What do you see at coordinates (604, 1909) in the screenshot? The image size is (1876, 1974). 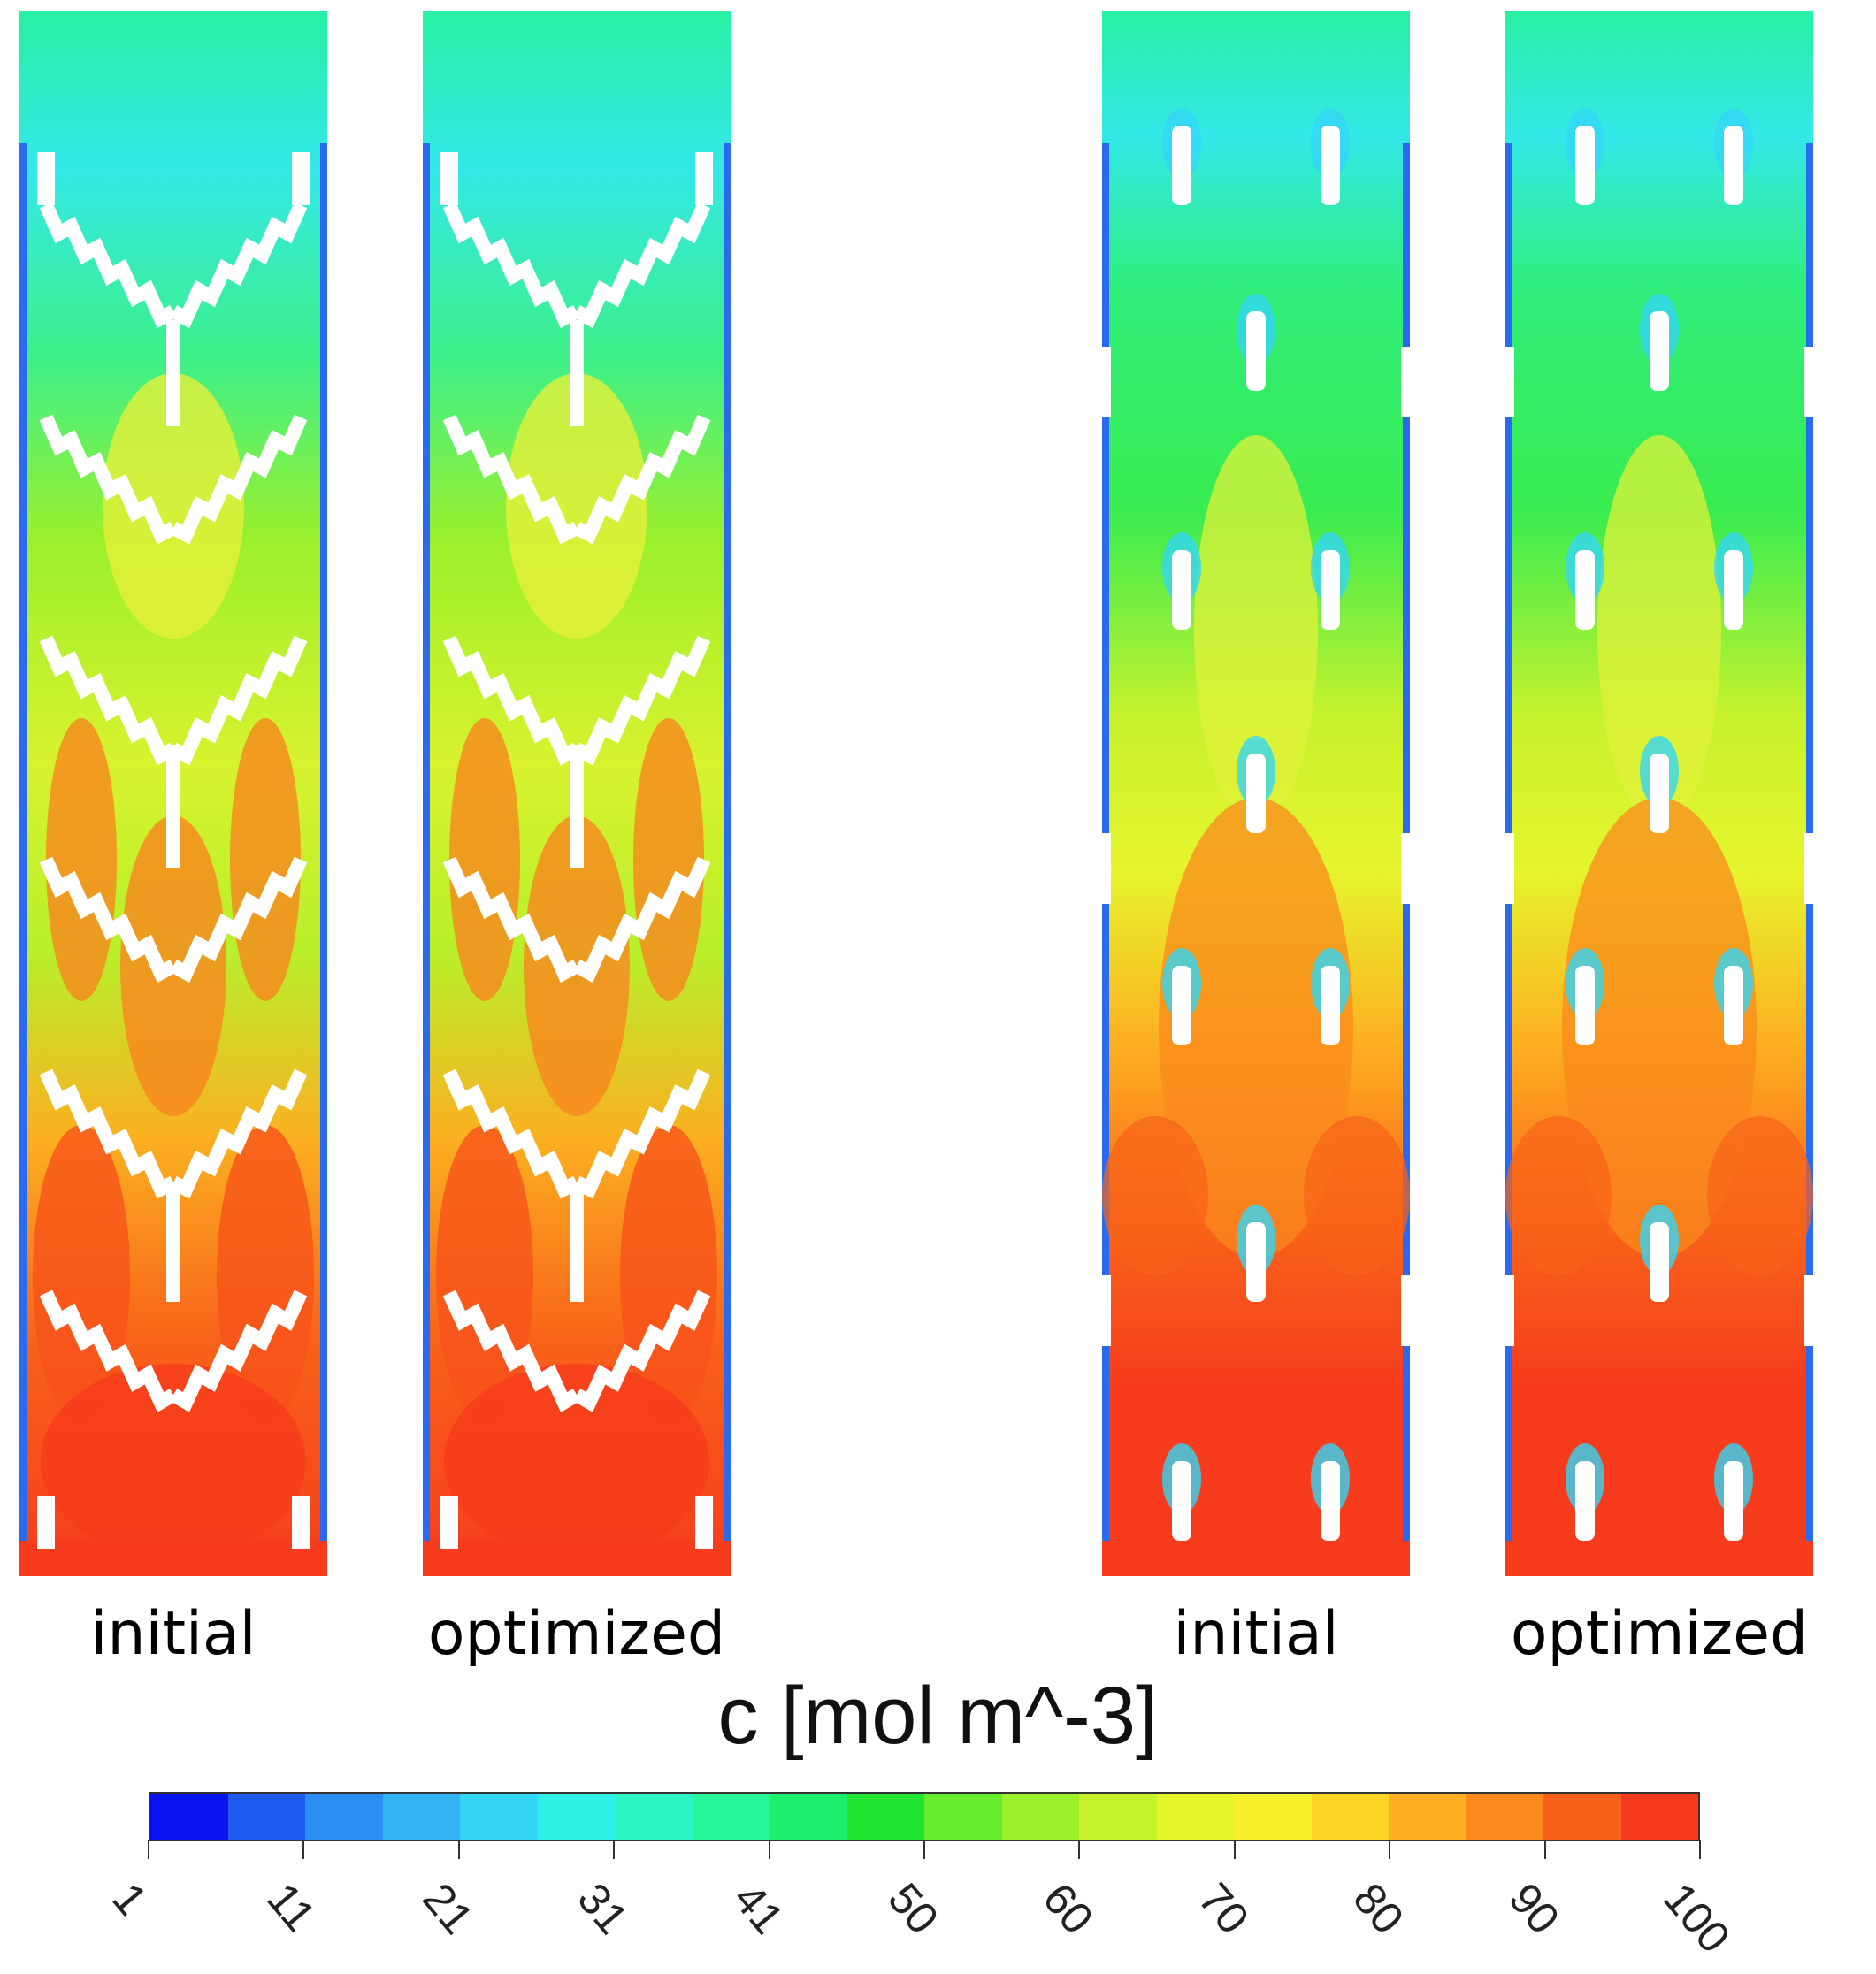 I see `colorbar-tick-label: 31` at bounding box center [604, 1909].